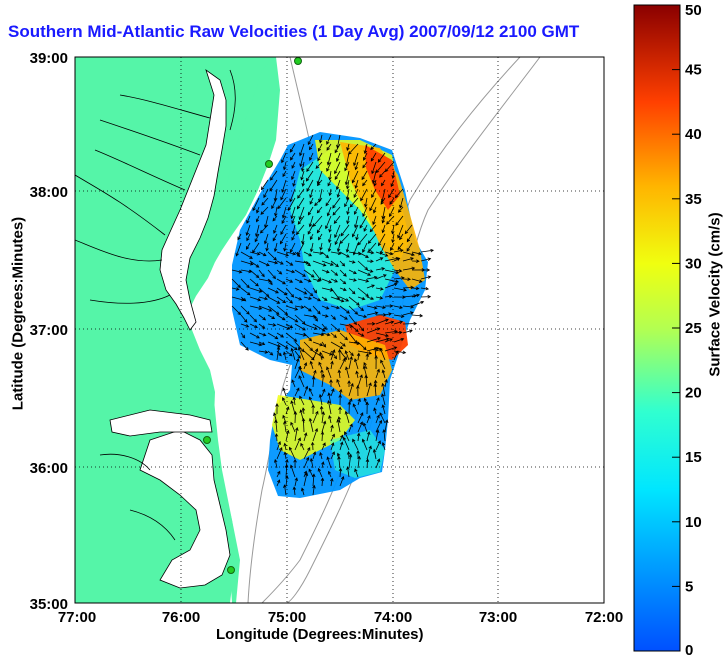  Describe the element at coordinates (161, 423) in the screenshot. I see `albemarle-sound` at that location.